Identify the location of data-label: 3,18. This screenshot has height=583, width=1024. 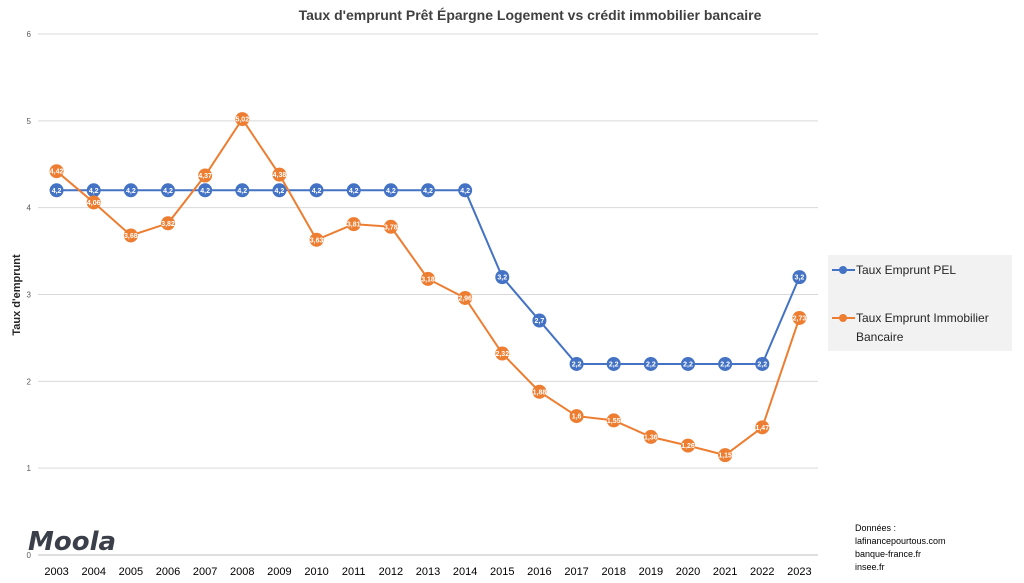
(428, 279).